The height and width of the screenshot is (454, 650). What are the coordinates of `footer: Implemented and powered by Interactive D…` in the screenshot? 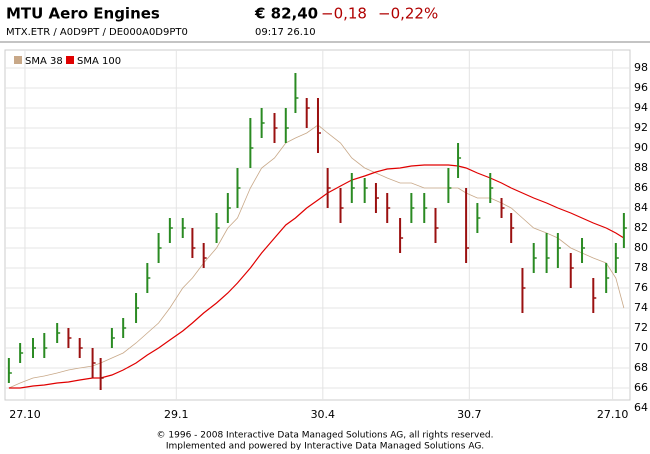 It's located at (325, 446).